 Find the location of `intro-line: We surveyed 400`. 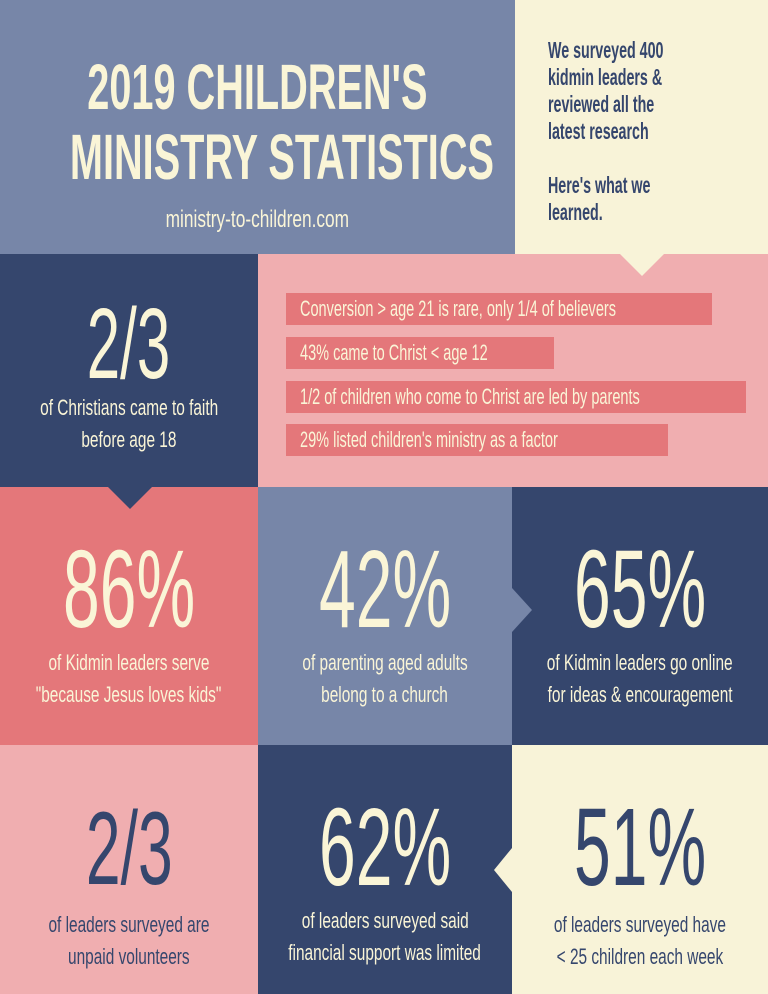

intro-line: We surveyed 400 is located at coordinates (606, 50).